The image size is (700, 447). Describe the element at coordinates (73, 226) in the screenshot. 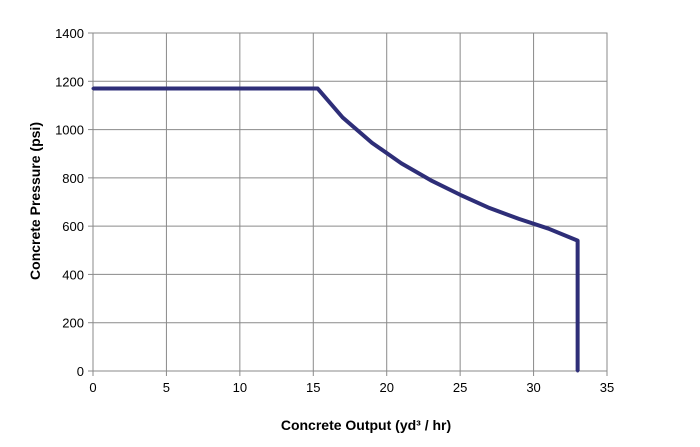

I see `y-tick-label: 600` at that location.